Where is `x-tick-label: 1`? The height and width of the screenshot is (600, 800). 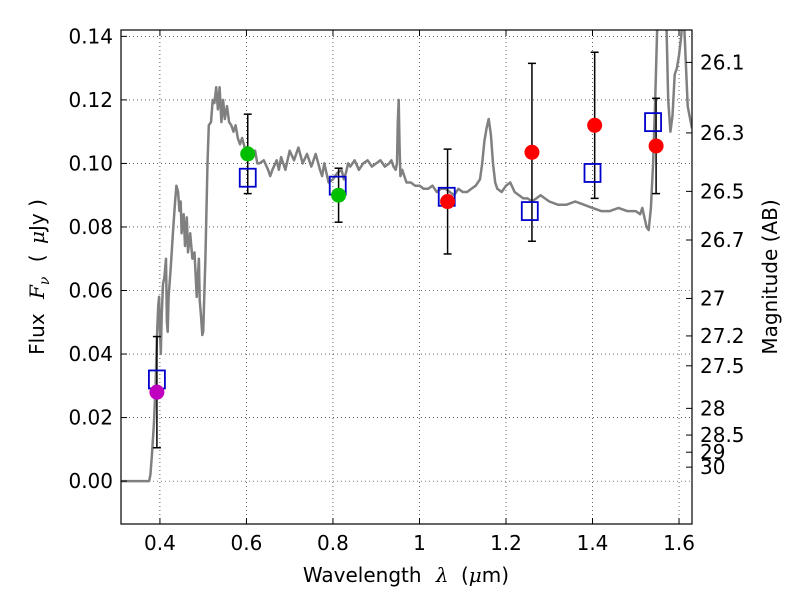
x-tick-label: 1 is located at coordinates (419, 543).